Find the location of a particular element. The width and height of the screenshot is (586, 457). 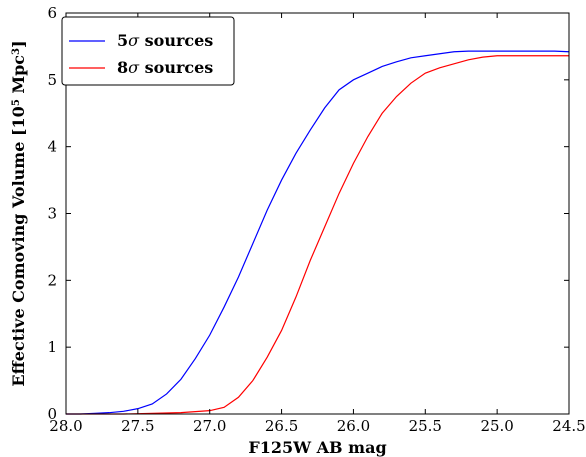

x-tick-label: 27.0 is located at coordinates (209, 426).